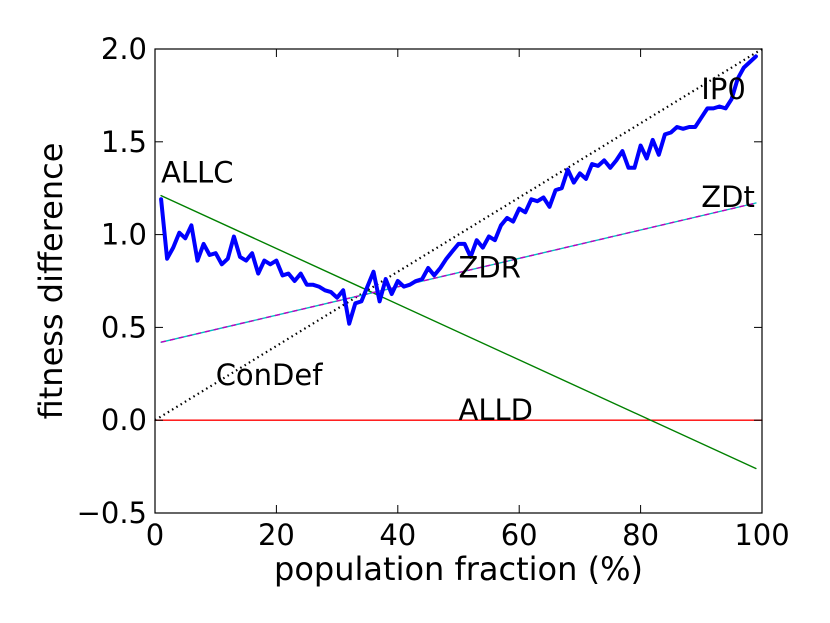  Describe the element at coordinates (124, 49) in the screenshot. I see `y-tick-label: 2.0` at that location.